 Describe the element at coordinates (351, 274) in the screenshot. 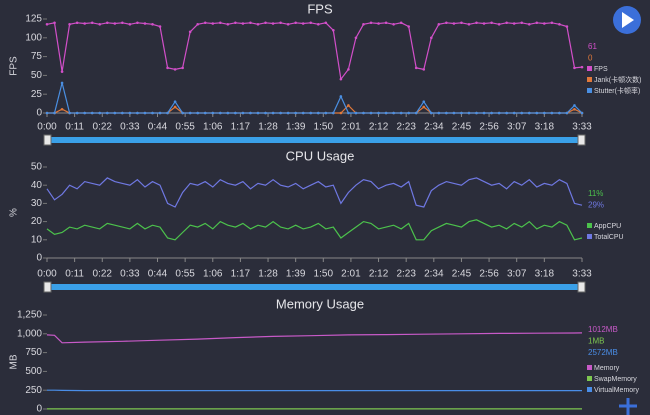

I see `x-tick-label: 2:01` at that location.